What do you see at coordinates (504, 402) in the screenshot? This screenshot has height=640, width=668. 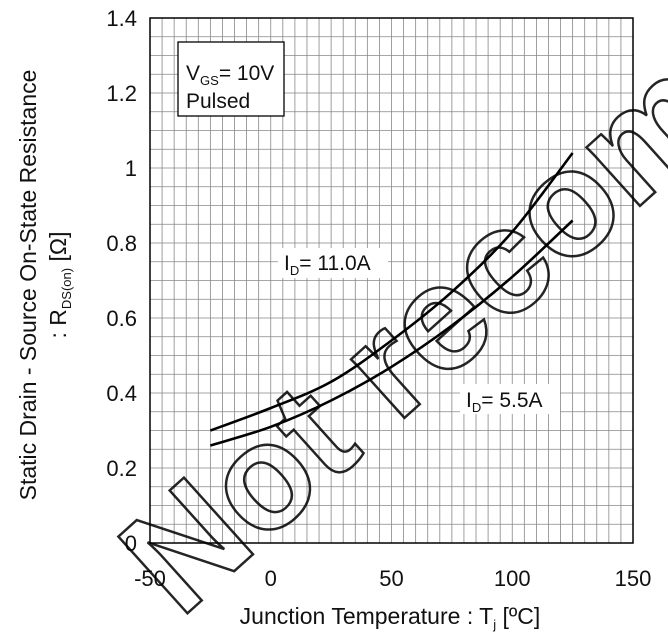 I see `svg-text: ID= 5.5A` at bounding box center [504, 402].